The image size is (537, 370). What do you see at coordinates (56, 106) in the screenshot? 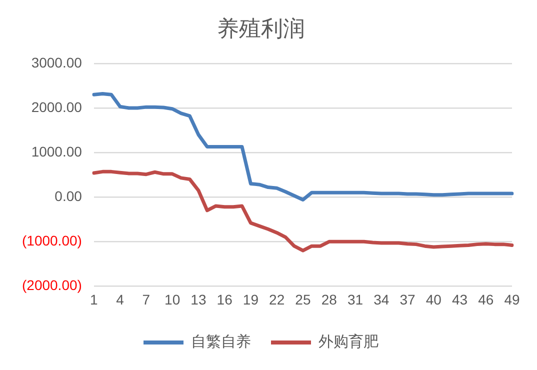
I see `y-tick-label: 2000.00` at bounding box center [56, 106].